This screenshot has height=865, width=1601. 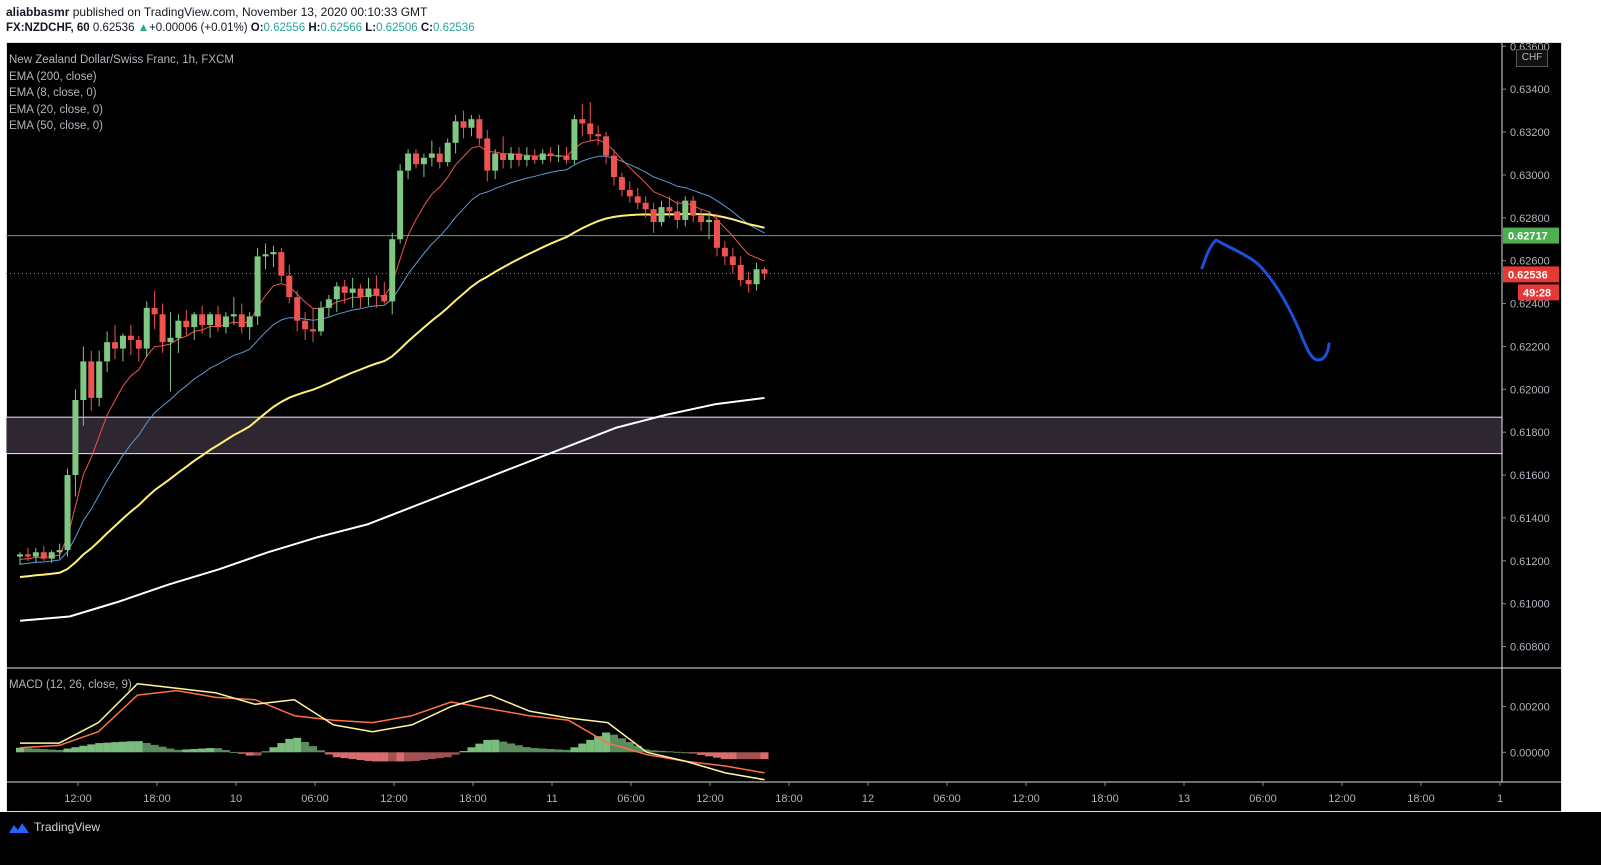 What do you see at coordinates (1530, 708) in the screenshot?
I see `macd-tick-label: 0.00200` at bounding box center [1530, 708].